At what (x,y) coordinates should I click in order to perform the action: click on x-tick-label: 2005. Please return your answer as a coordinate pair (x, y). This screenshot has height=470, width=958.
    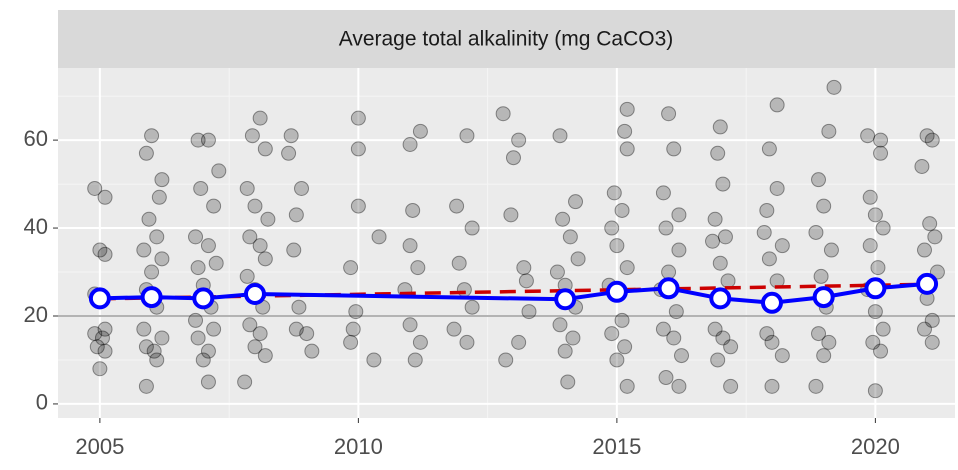
    Looking at the image, I should click on (99, 446).